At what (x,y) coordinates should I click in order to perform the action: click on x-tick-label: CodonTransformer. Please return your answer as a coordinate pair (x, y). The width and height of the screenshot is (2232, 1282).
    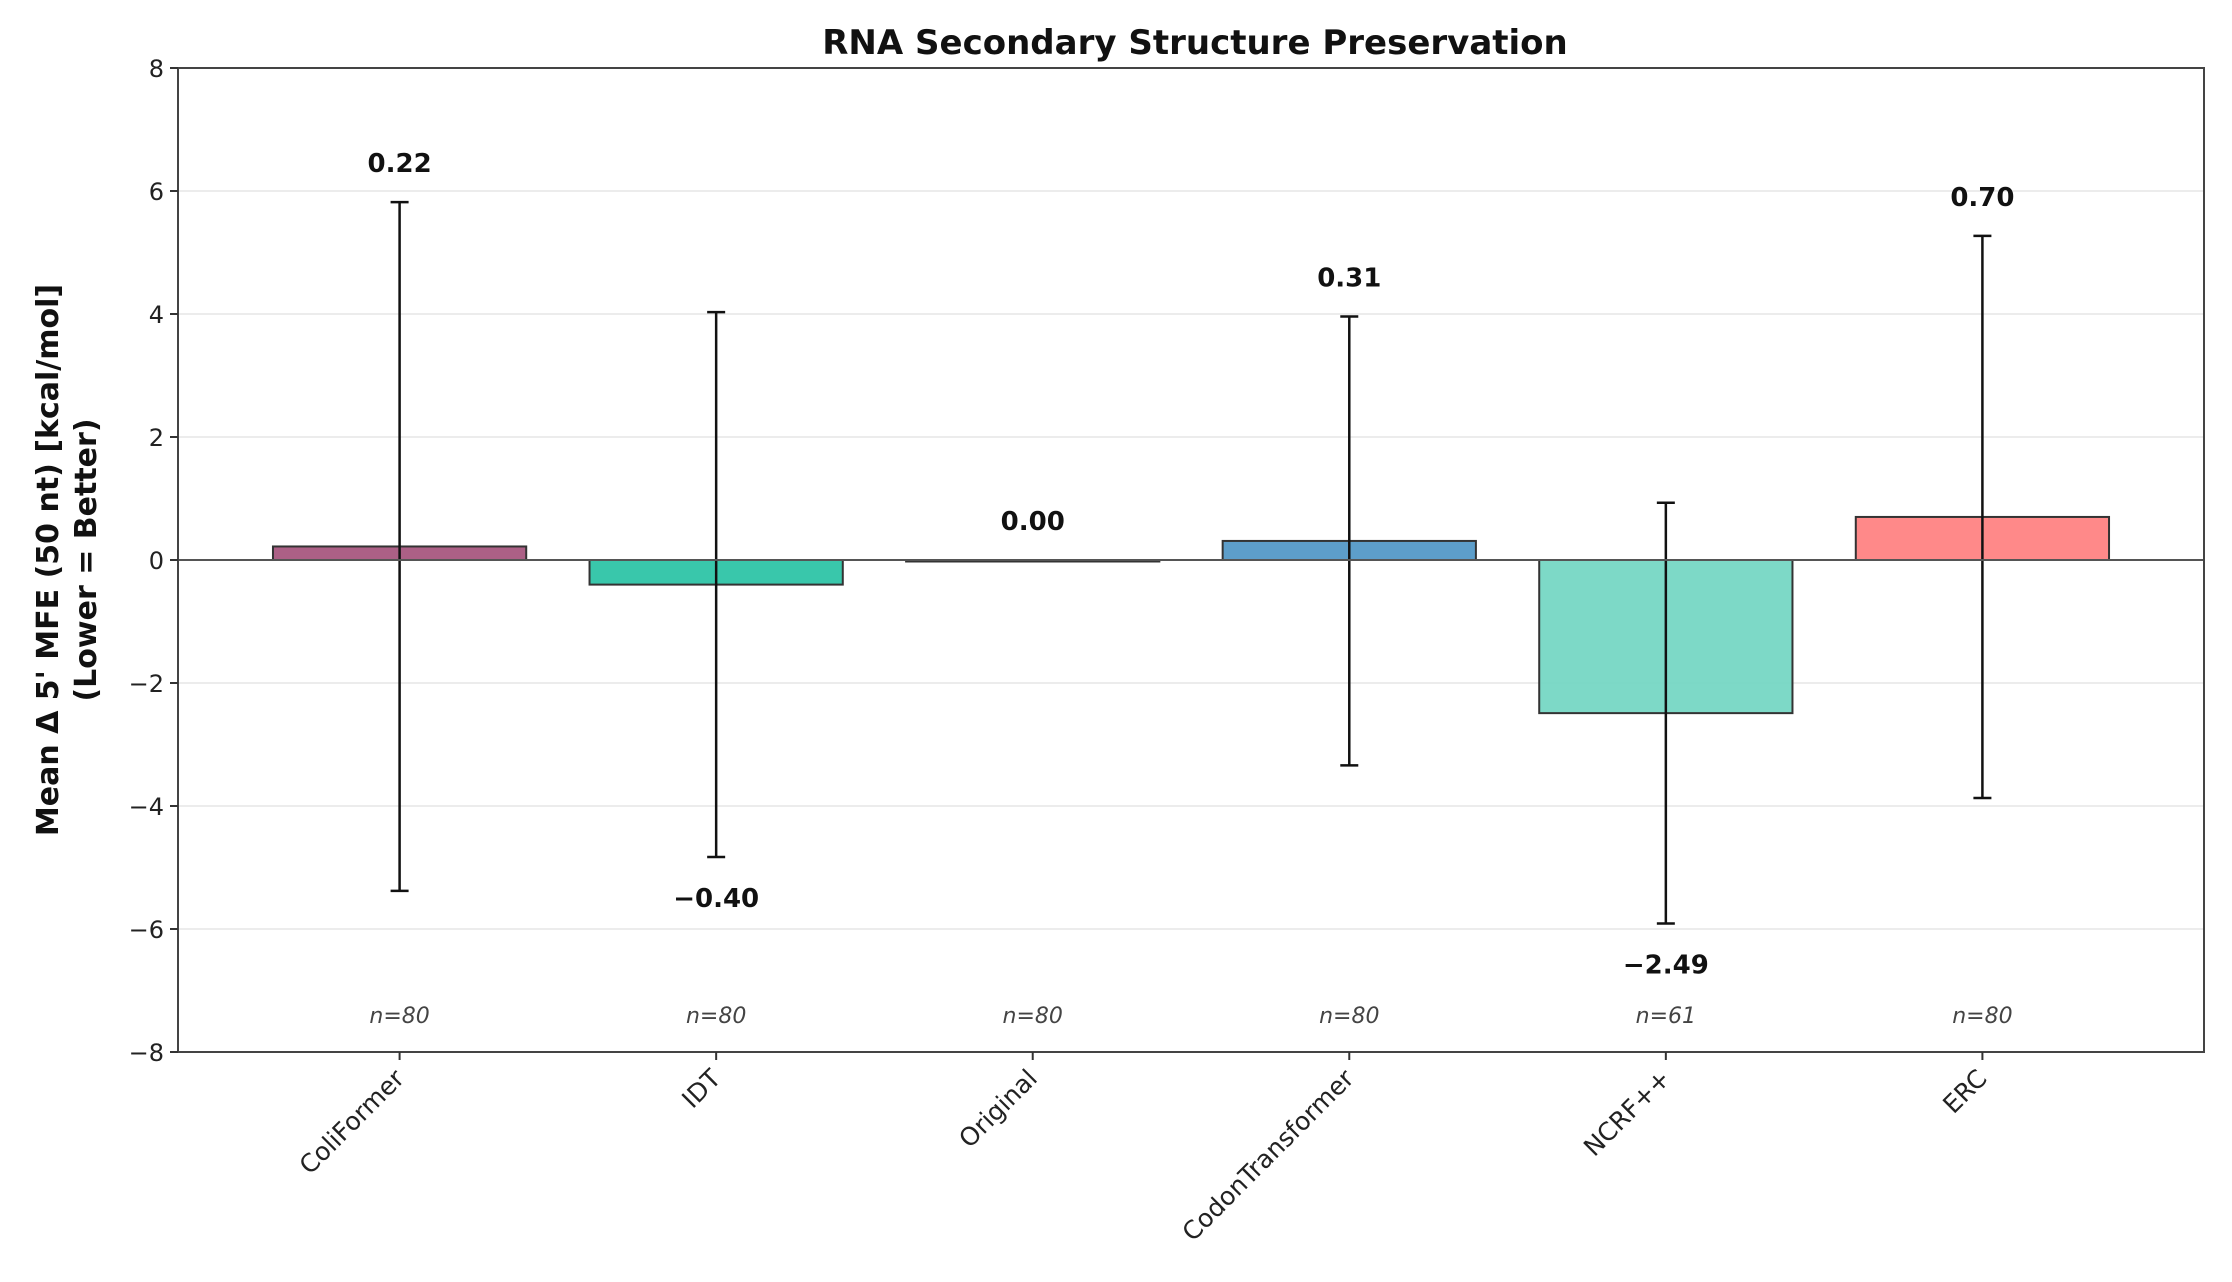
    Looking at the image, I should click on (1268, 1154).